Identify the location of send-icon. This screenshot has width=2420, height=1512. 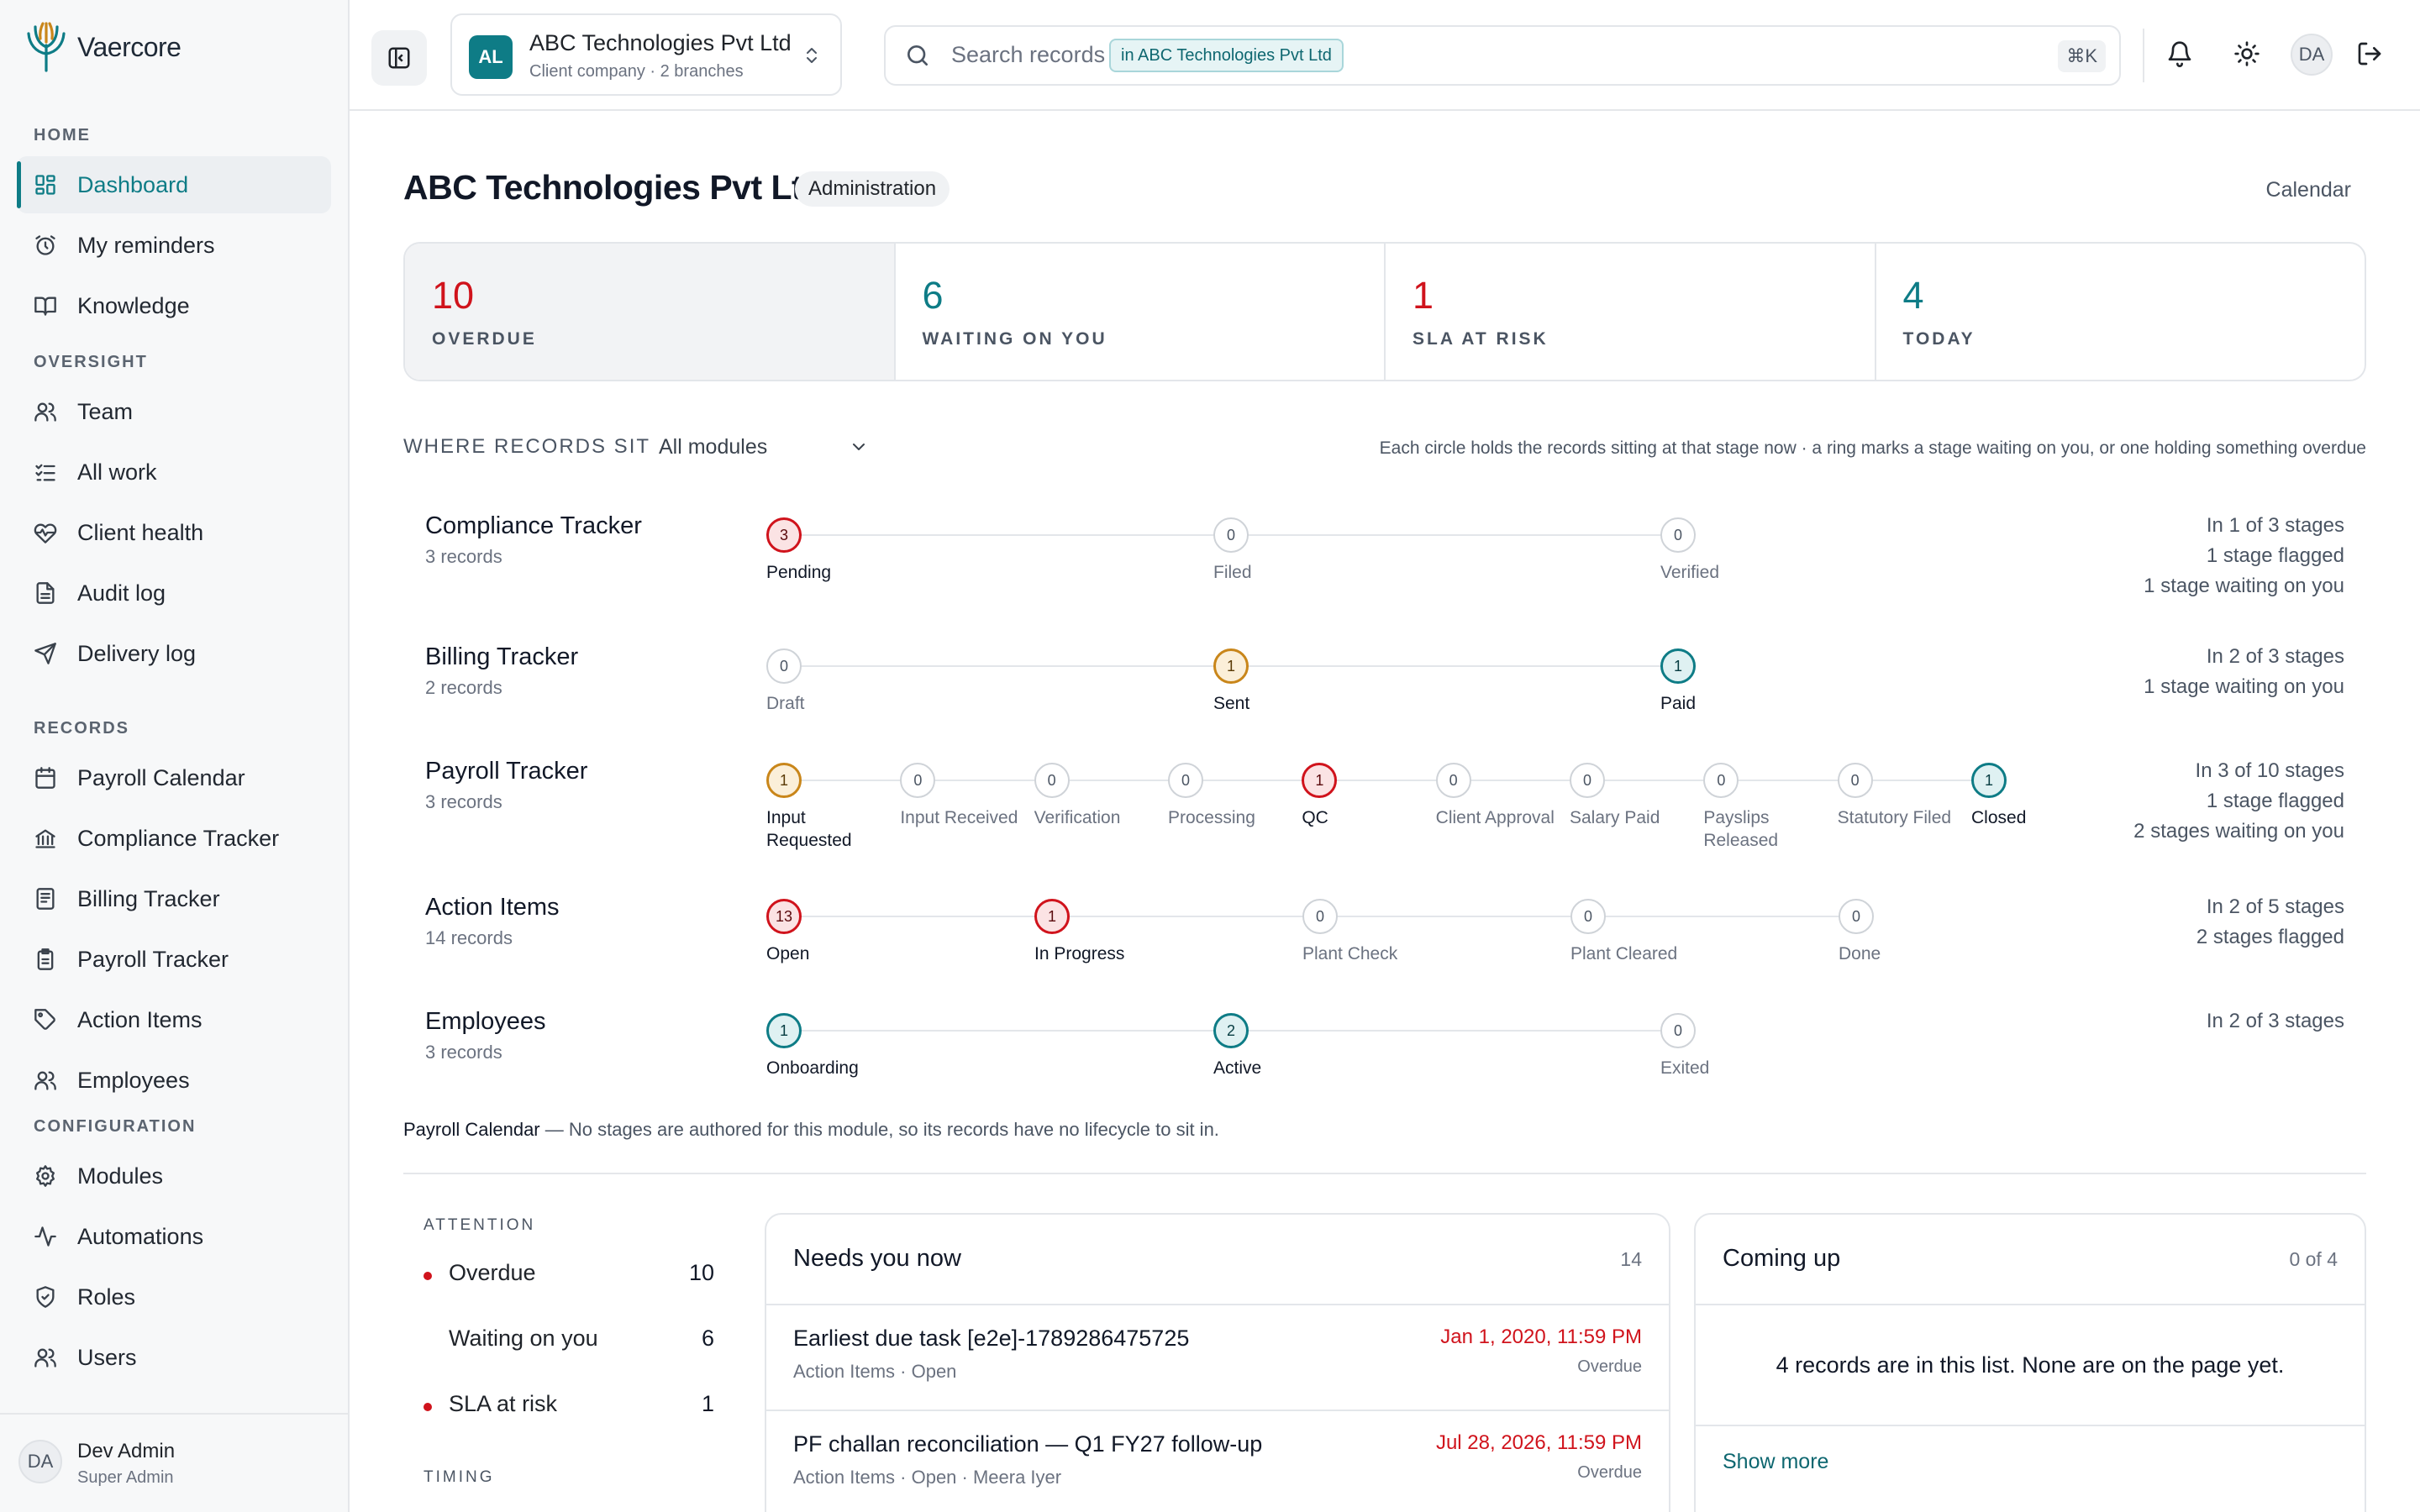
(45, 653).